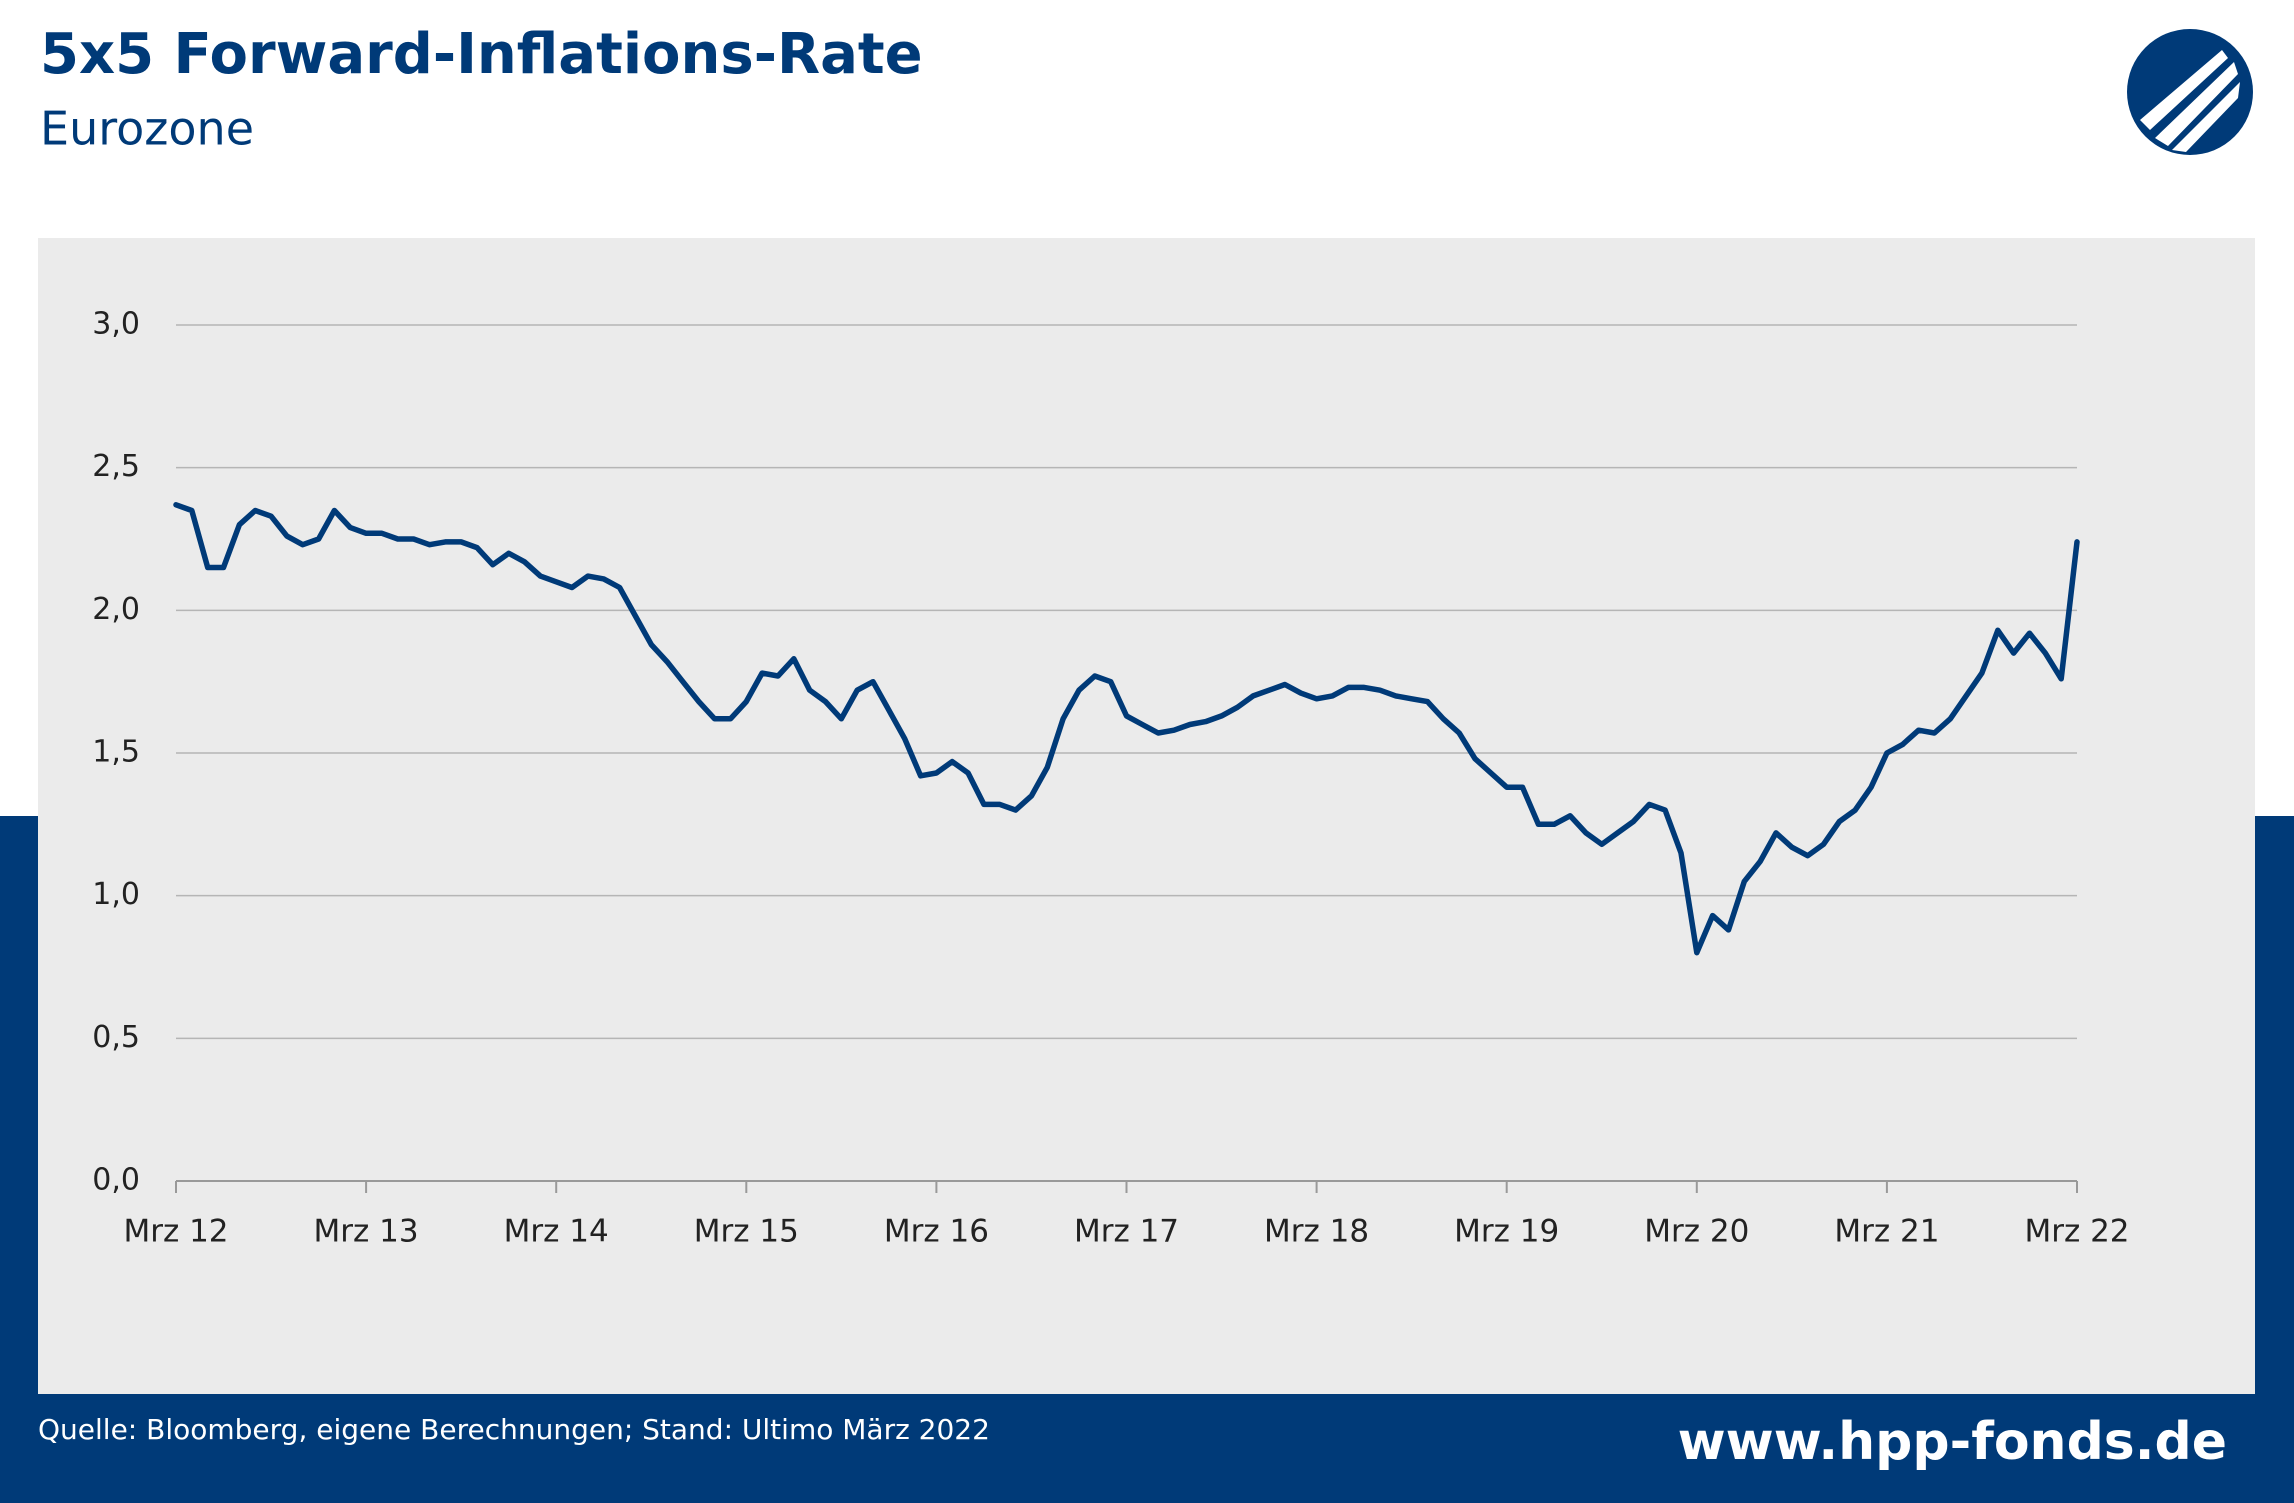  I want to click on x-tick-label: Mrz 17, so click(1126, 1232).